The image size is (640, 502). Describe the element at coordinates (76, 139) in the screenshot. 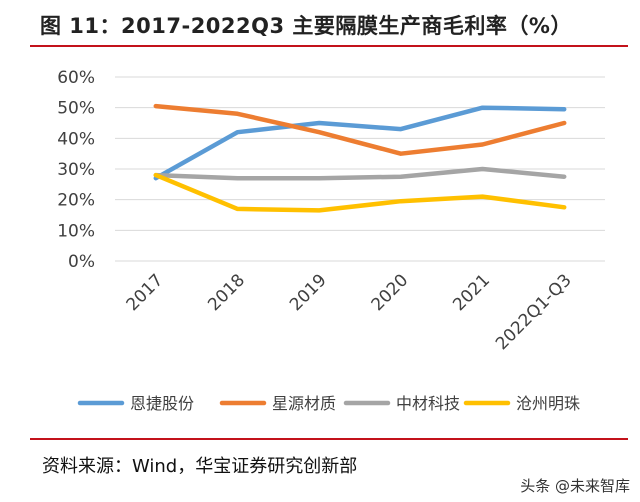

I see `y-tick-label: 40%` at that location.